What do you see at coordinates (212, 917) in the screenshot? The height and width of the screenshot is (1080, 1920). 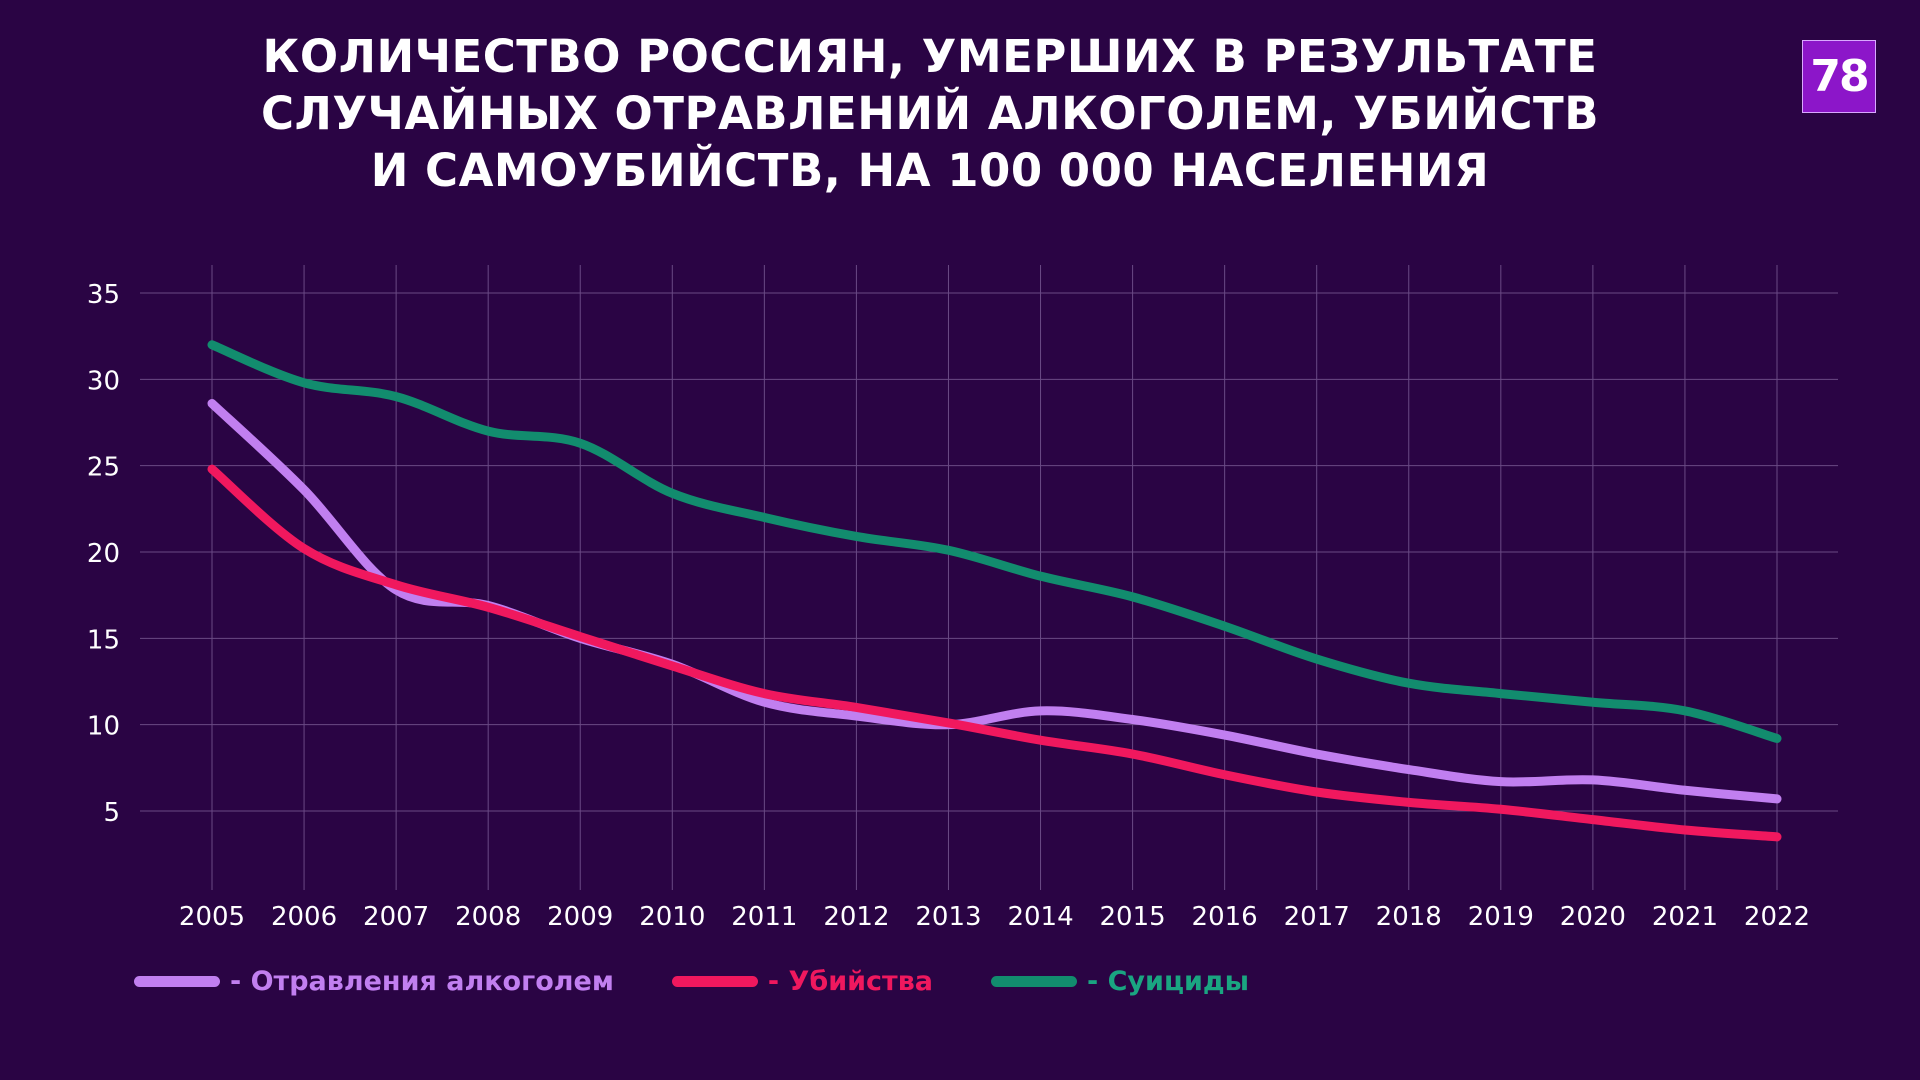 I see `x-tick-label: 2005` at bounding box center [212, 917].